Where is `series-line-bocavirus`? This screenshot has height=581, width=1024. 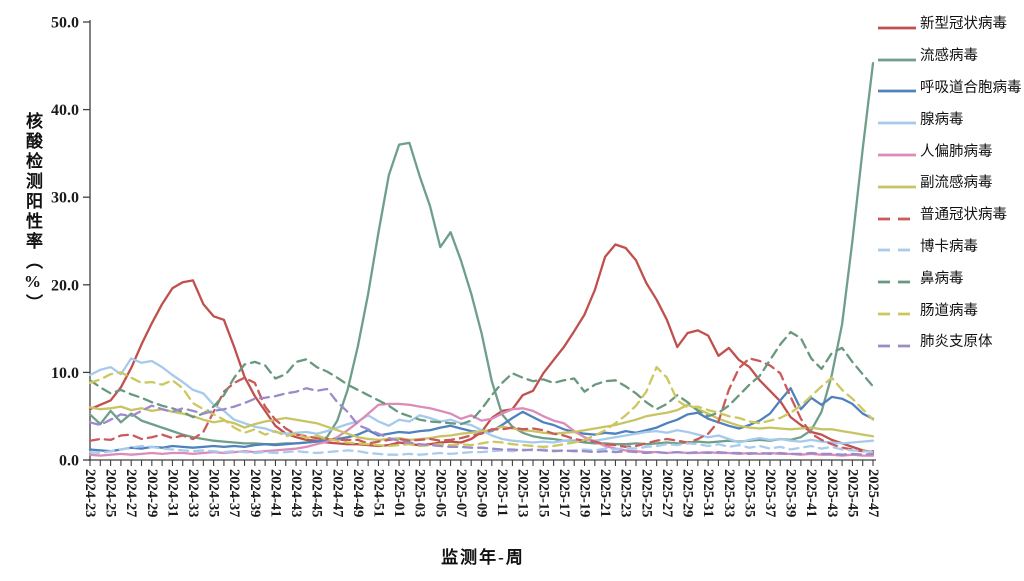 series-line-bocavirus is located at coordinates (481, 449).